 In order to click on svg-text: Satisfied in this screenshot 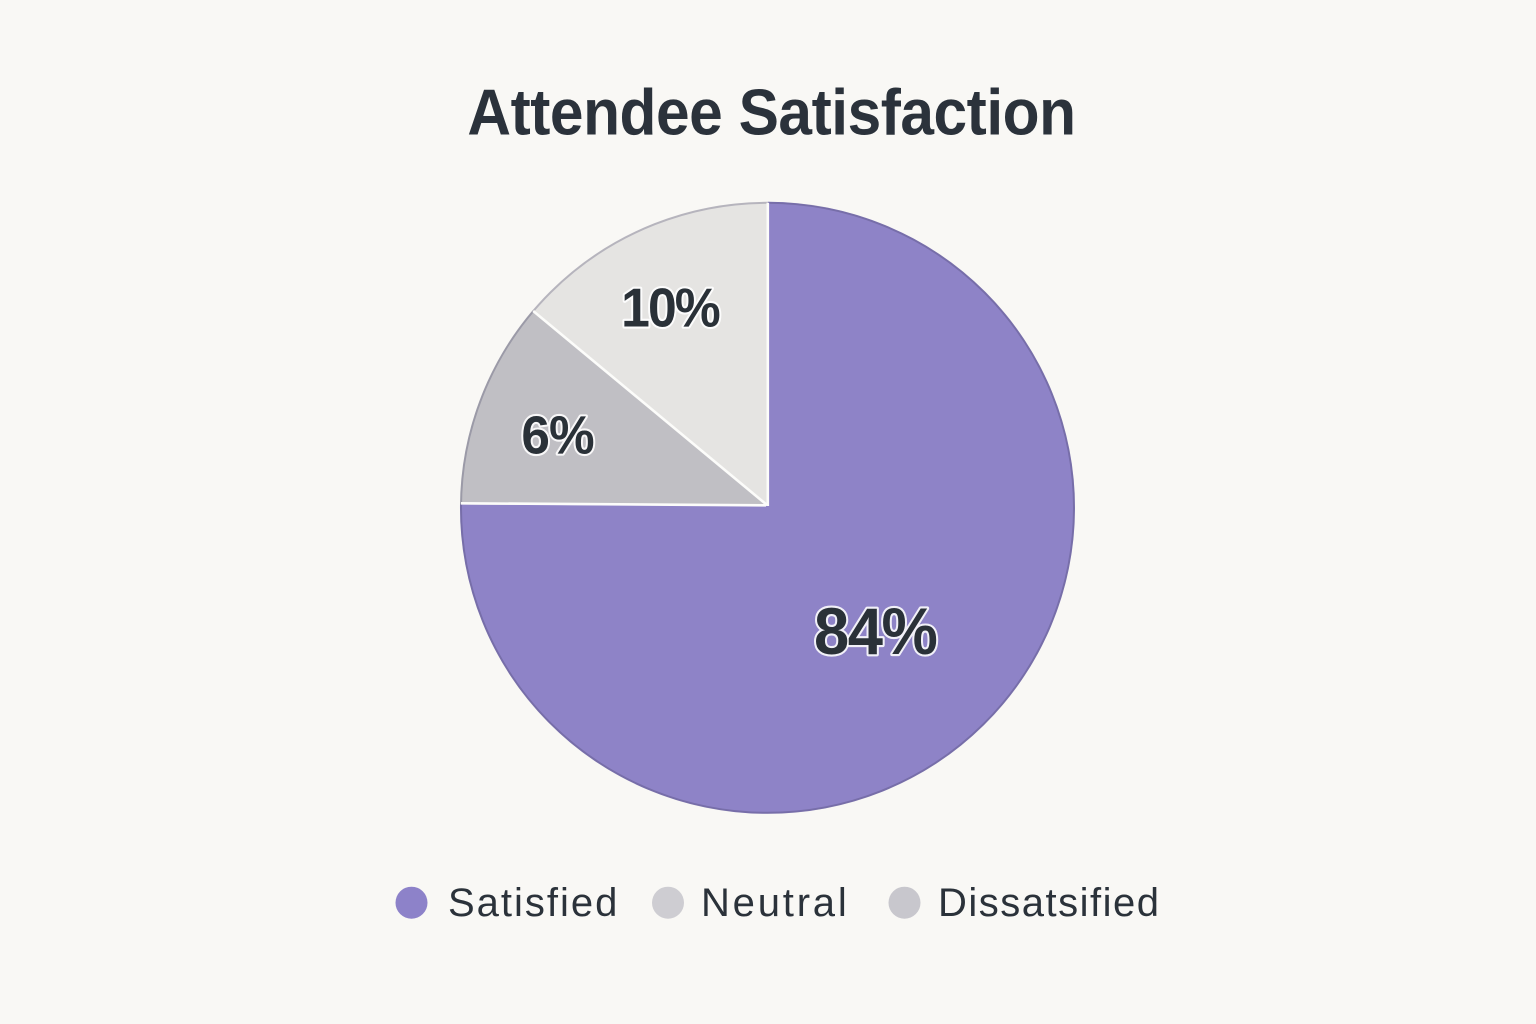, I will do `click(533, 903)`.